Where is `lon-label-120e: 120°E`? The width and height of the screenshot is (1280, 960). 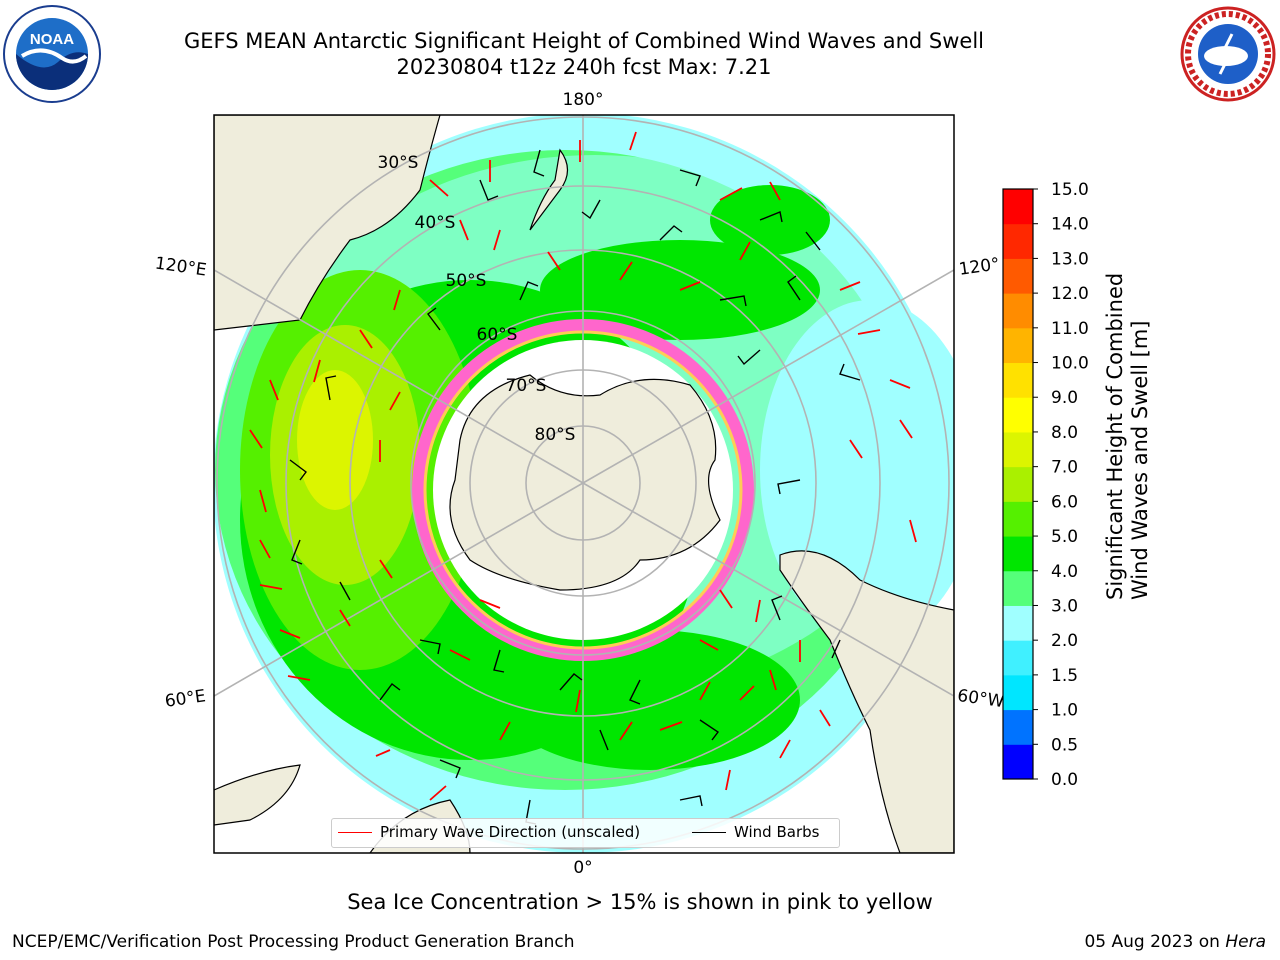
lon-label-120e: 120°E is located at coordinates (181, 267).